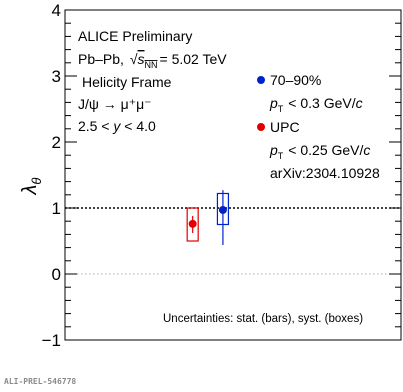  I want to click on y-tick-label: −1, so click(51, 340).